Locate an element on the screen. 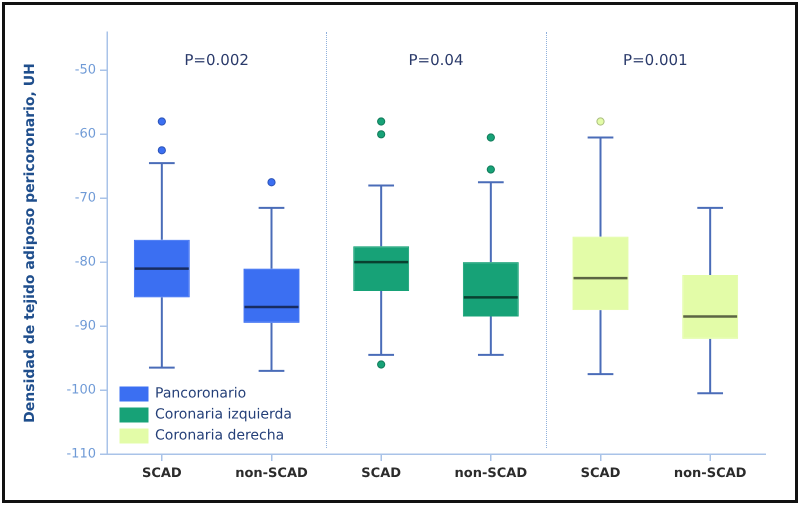  legend-label: Pancoronario is located at coordinates (200, 394).